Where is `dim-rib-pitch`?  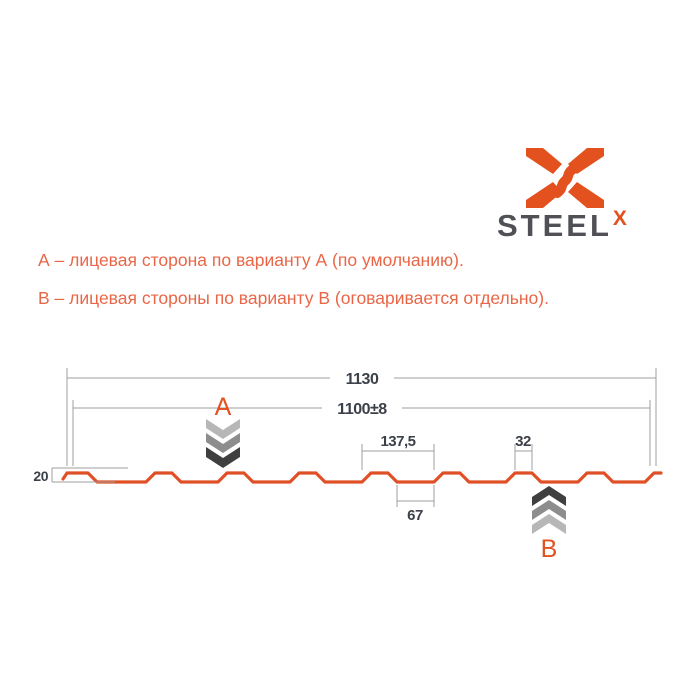 dim-rib-pitch is located at coordinates (398, 457).